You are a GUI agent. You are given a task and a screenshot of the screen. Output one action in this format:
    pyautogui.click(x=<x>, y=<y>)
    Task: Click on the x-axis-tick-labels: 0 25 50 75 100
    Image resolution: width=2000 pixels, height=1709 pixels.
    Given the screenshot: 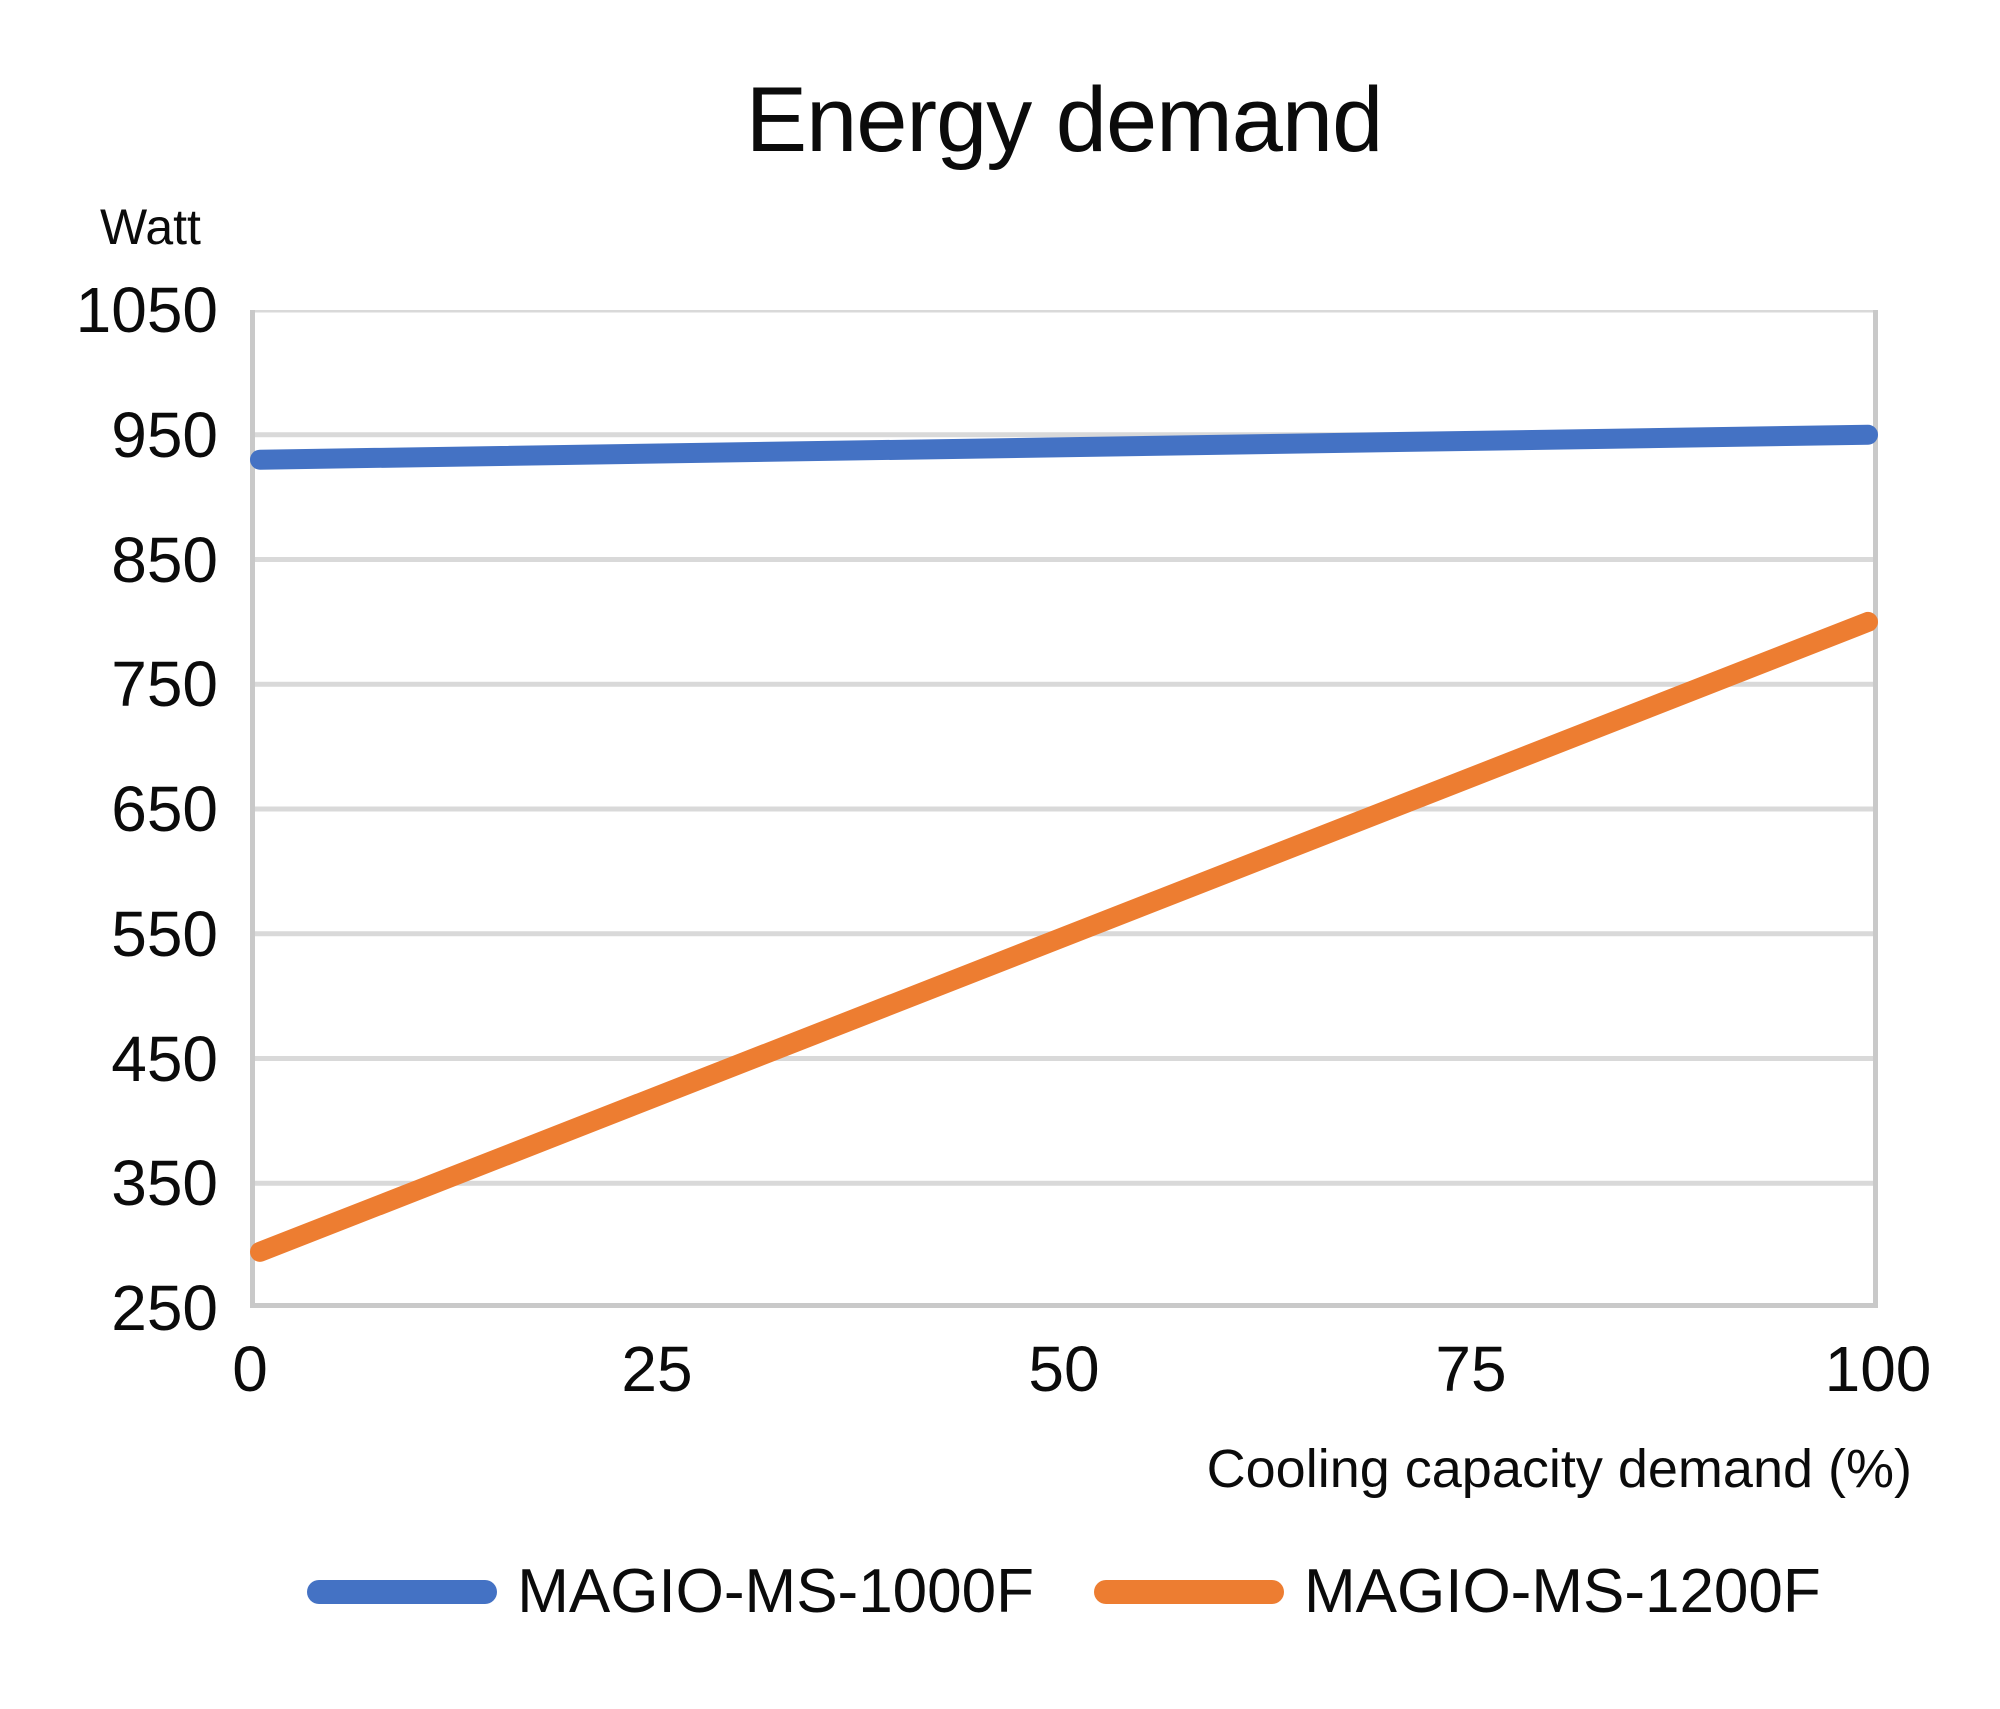 What is the action you would take?
    pyautogui.click(x=1081, y=1372)
    